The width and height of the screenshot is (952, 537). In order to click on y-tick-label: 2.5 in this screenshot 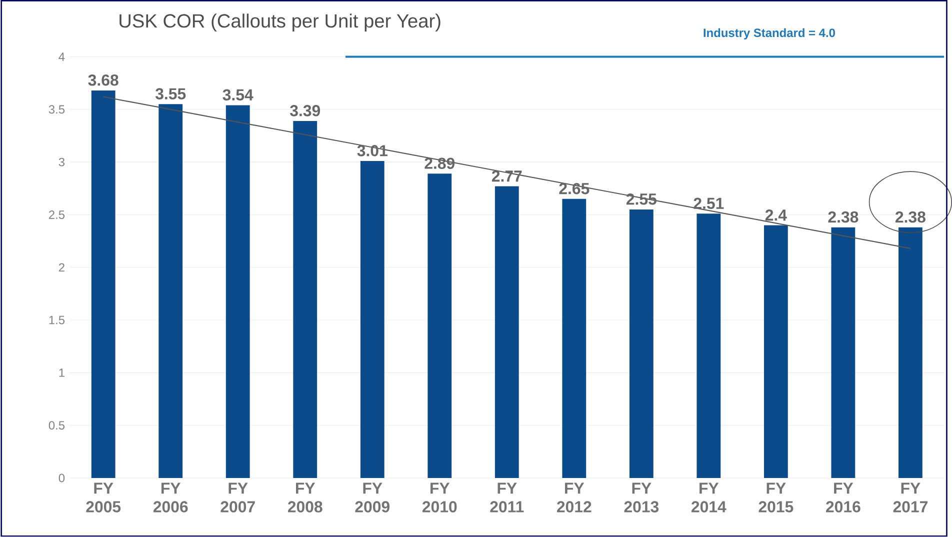, I will do `click(57, 215)`.